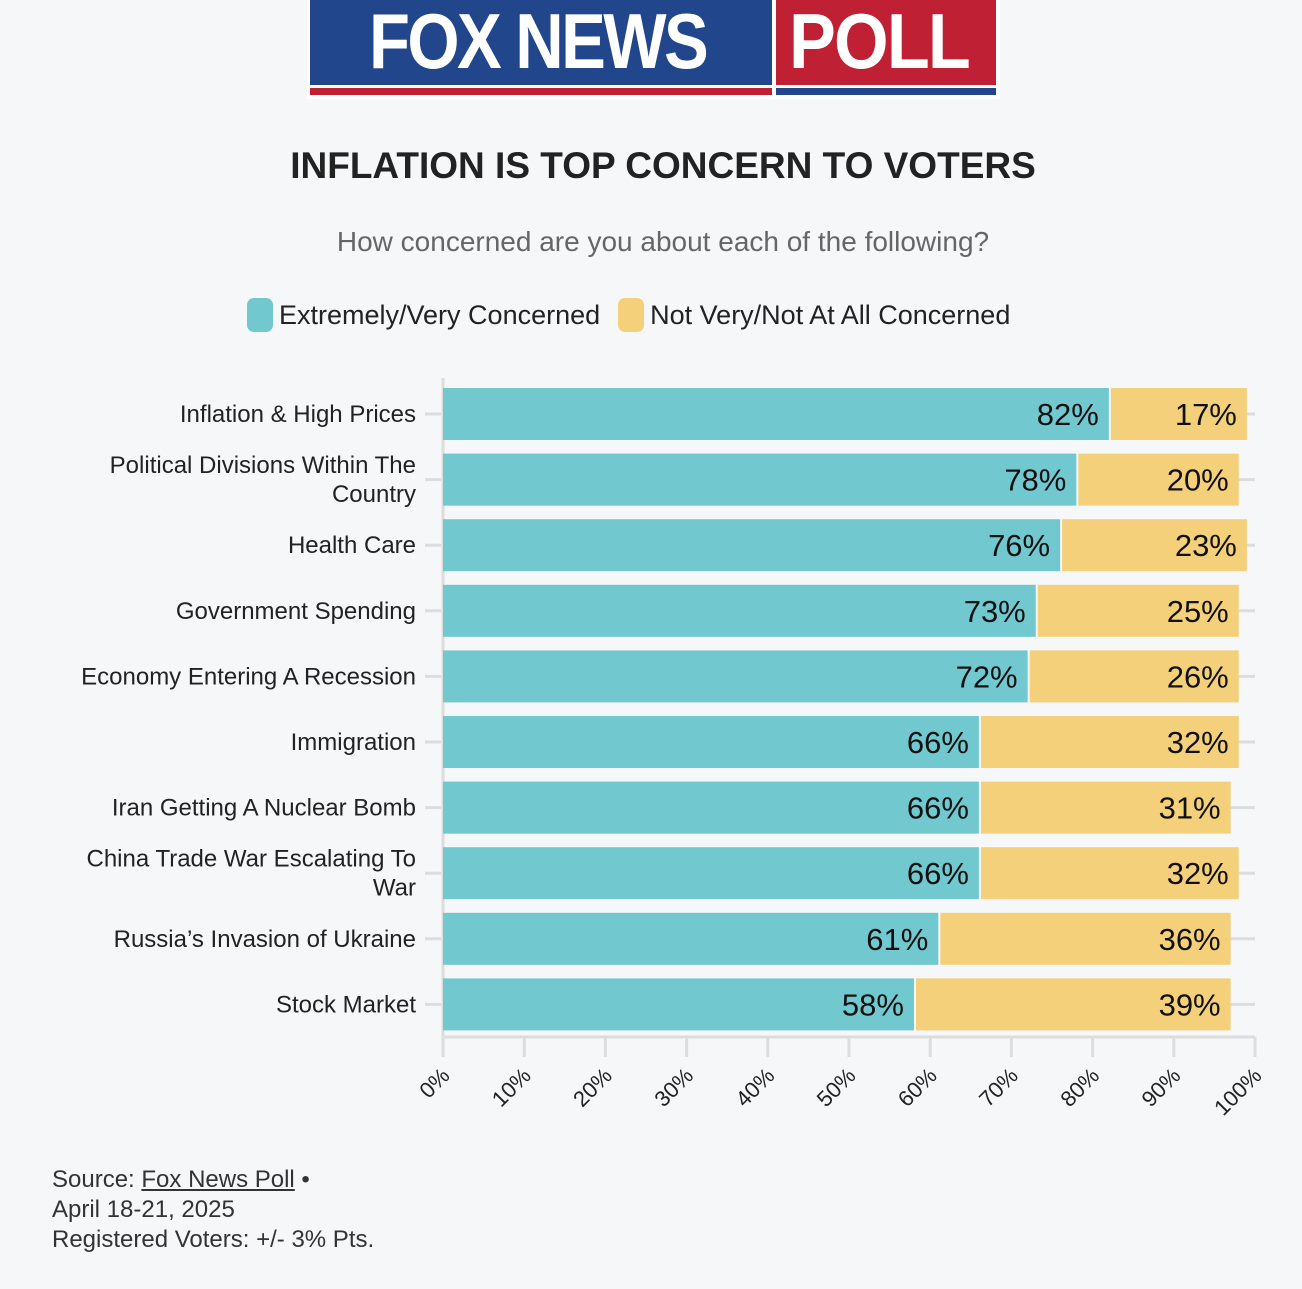 The height and width of the screenshot is (1289, 1302). I want to click on fox-news-poll-logo: FOX NEWS POLL, so click(653, 49).